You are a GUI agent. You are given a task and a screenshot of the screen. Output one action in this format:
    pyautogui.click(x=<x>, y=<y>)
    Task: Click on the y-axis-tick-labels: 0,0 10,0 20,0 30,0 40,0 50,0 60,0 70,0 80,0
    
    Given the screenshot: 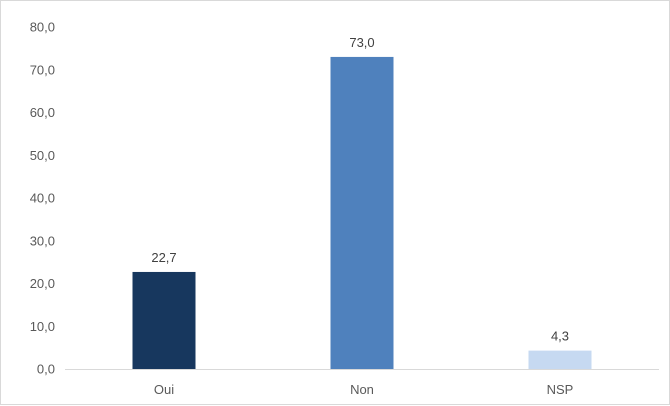 What is the action you would take?
    pyautogui.click(x=42, y=198)
    